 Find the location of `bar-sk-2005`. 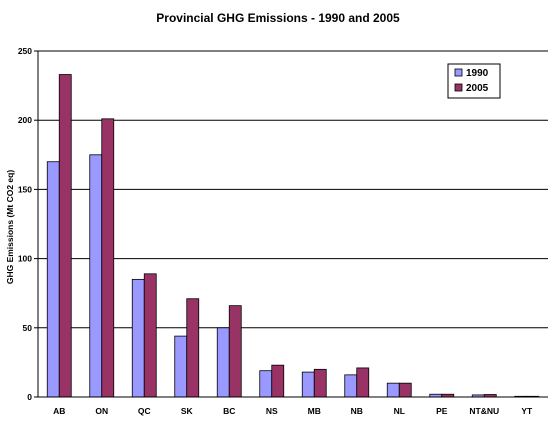

bar-sk-2005 is located at coordinates (193, 348).